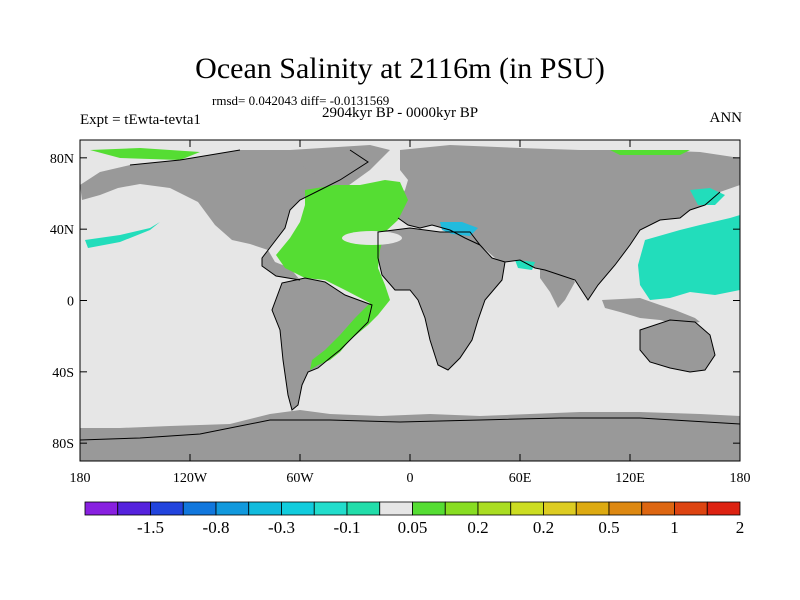 Image resolution: width=800 pixels, height=600 pixels. I want to click on land-eurasia, so click(569, 222).